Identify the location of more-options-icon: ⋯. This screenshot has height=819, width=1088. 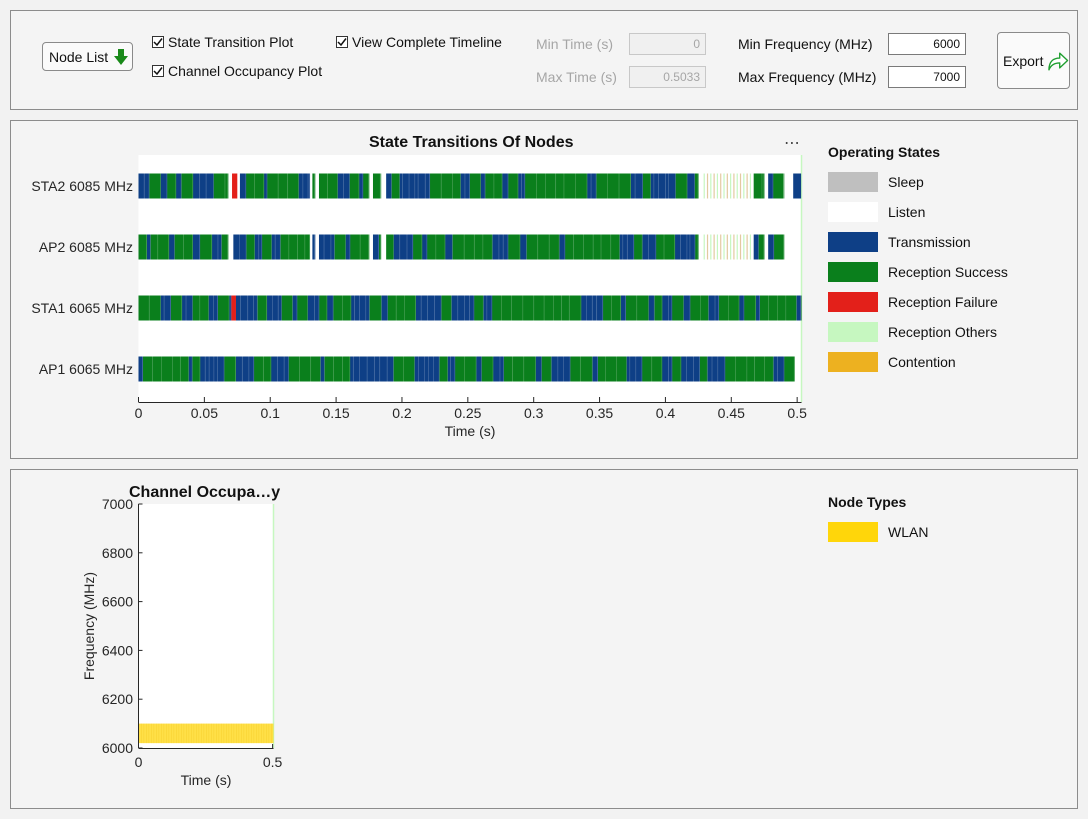
(792, 143).